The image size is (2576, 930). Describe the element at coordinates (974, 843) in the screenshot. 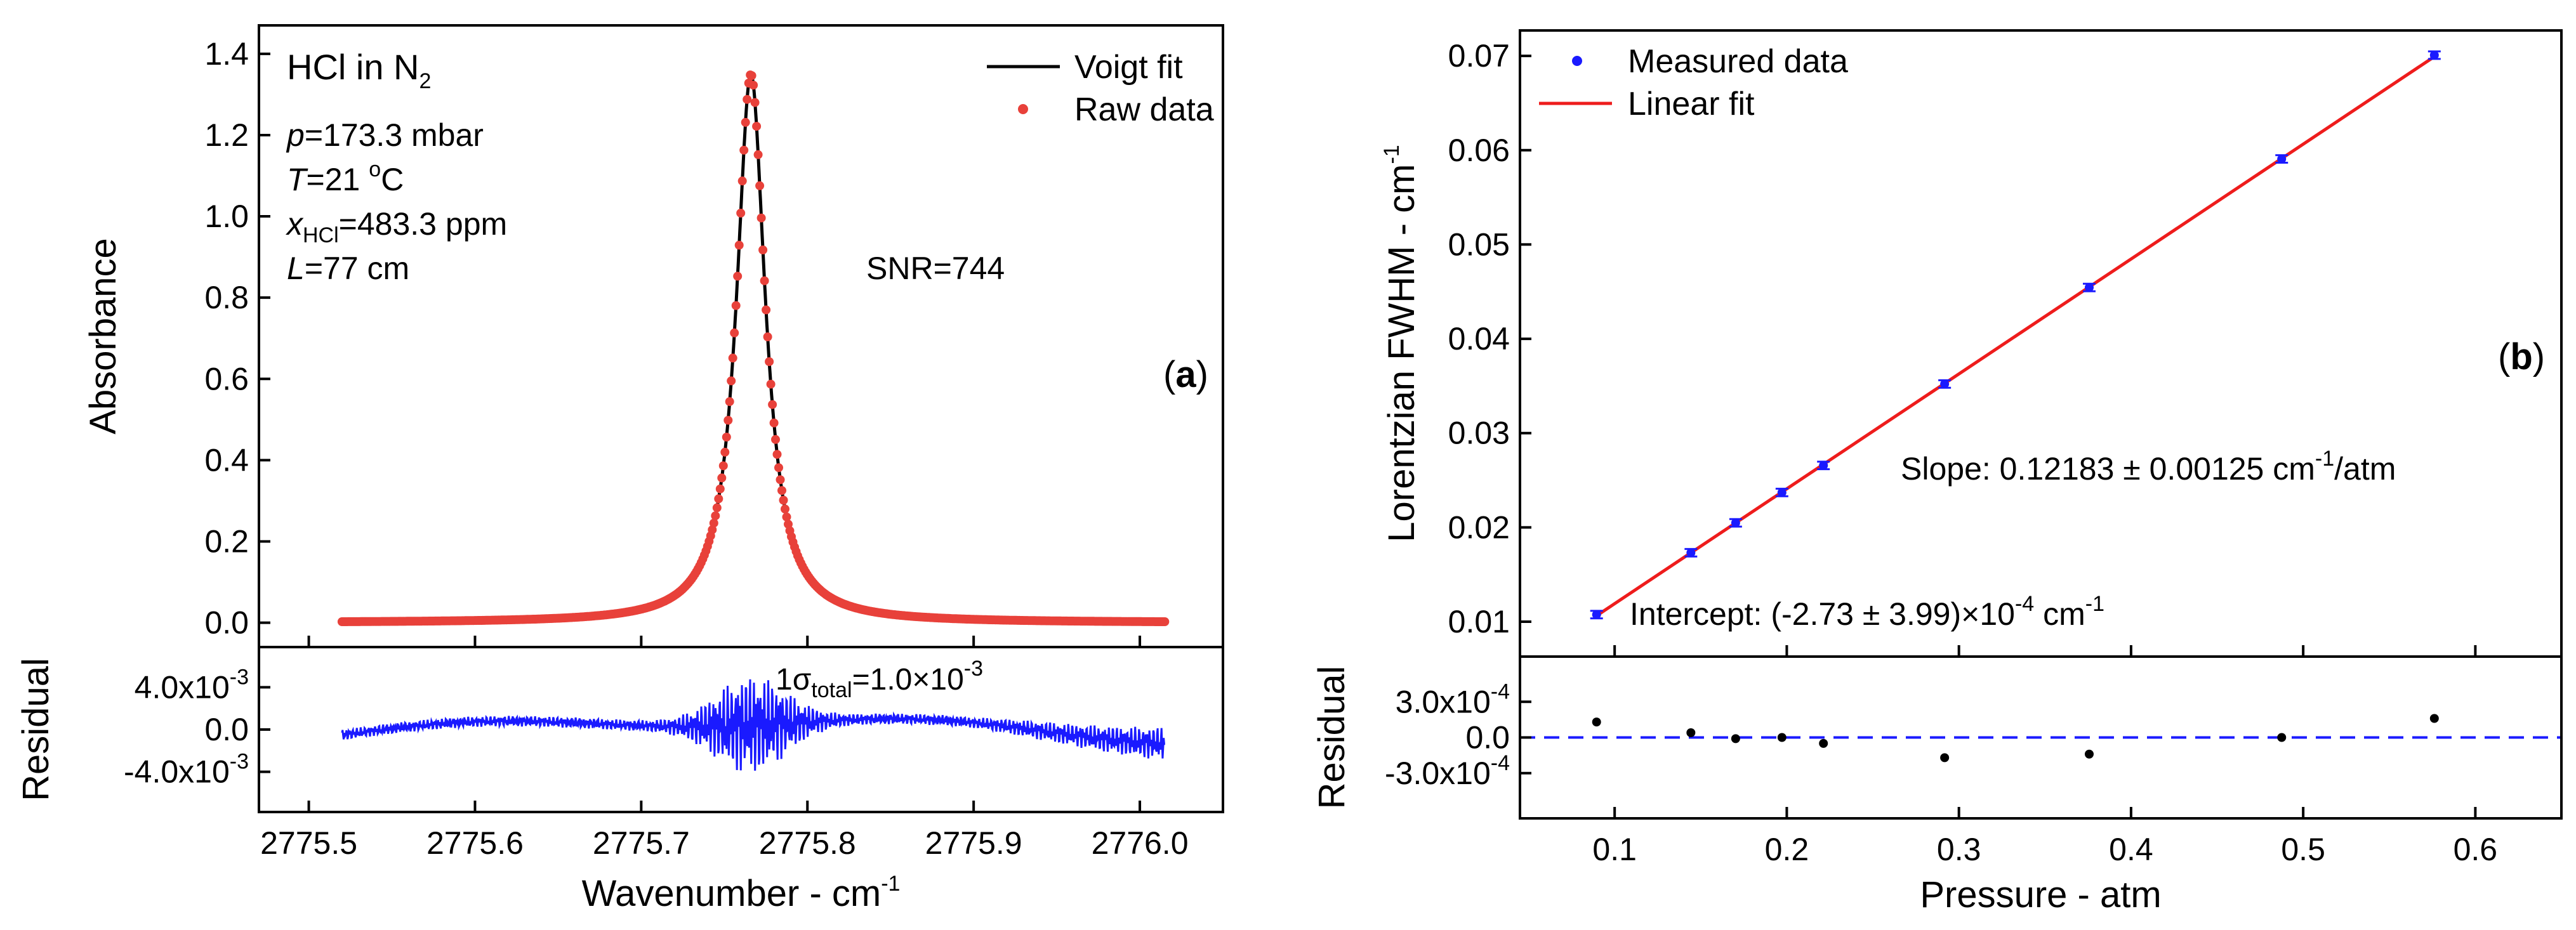

I see `x-tick-label: 2775.9` at that location.